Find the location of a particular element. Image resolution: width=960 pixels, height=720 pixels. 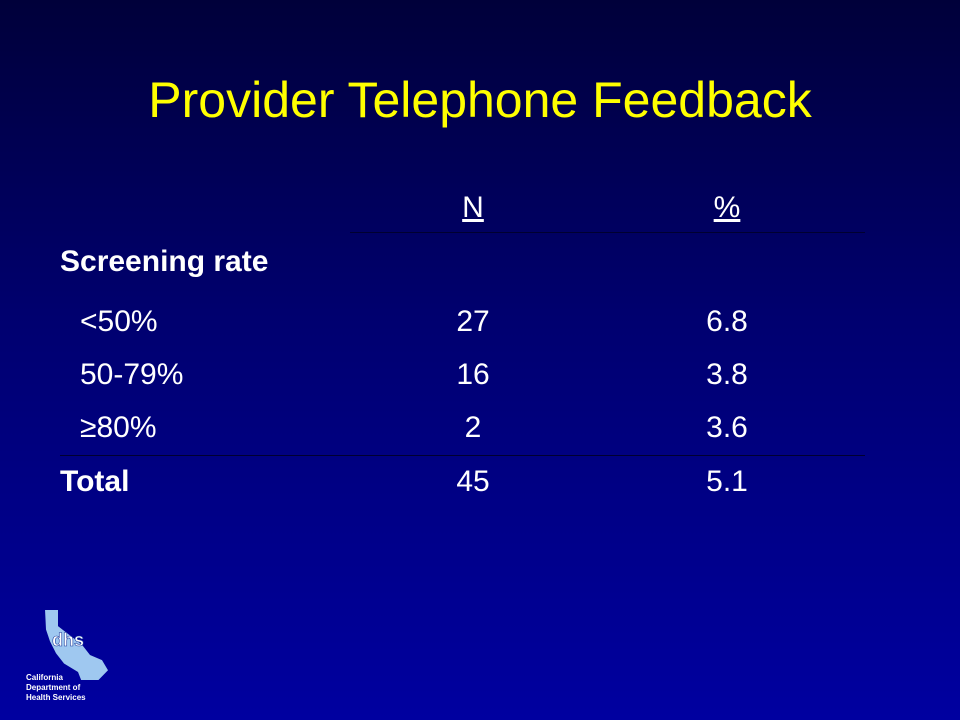

cell: 5.1 is located at coordinates (727, 481).